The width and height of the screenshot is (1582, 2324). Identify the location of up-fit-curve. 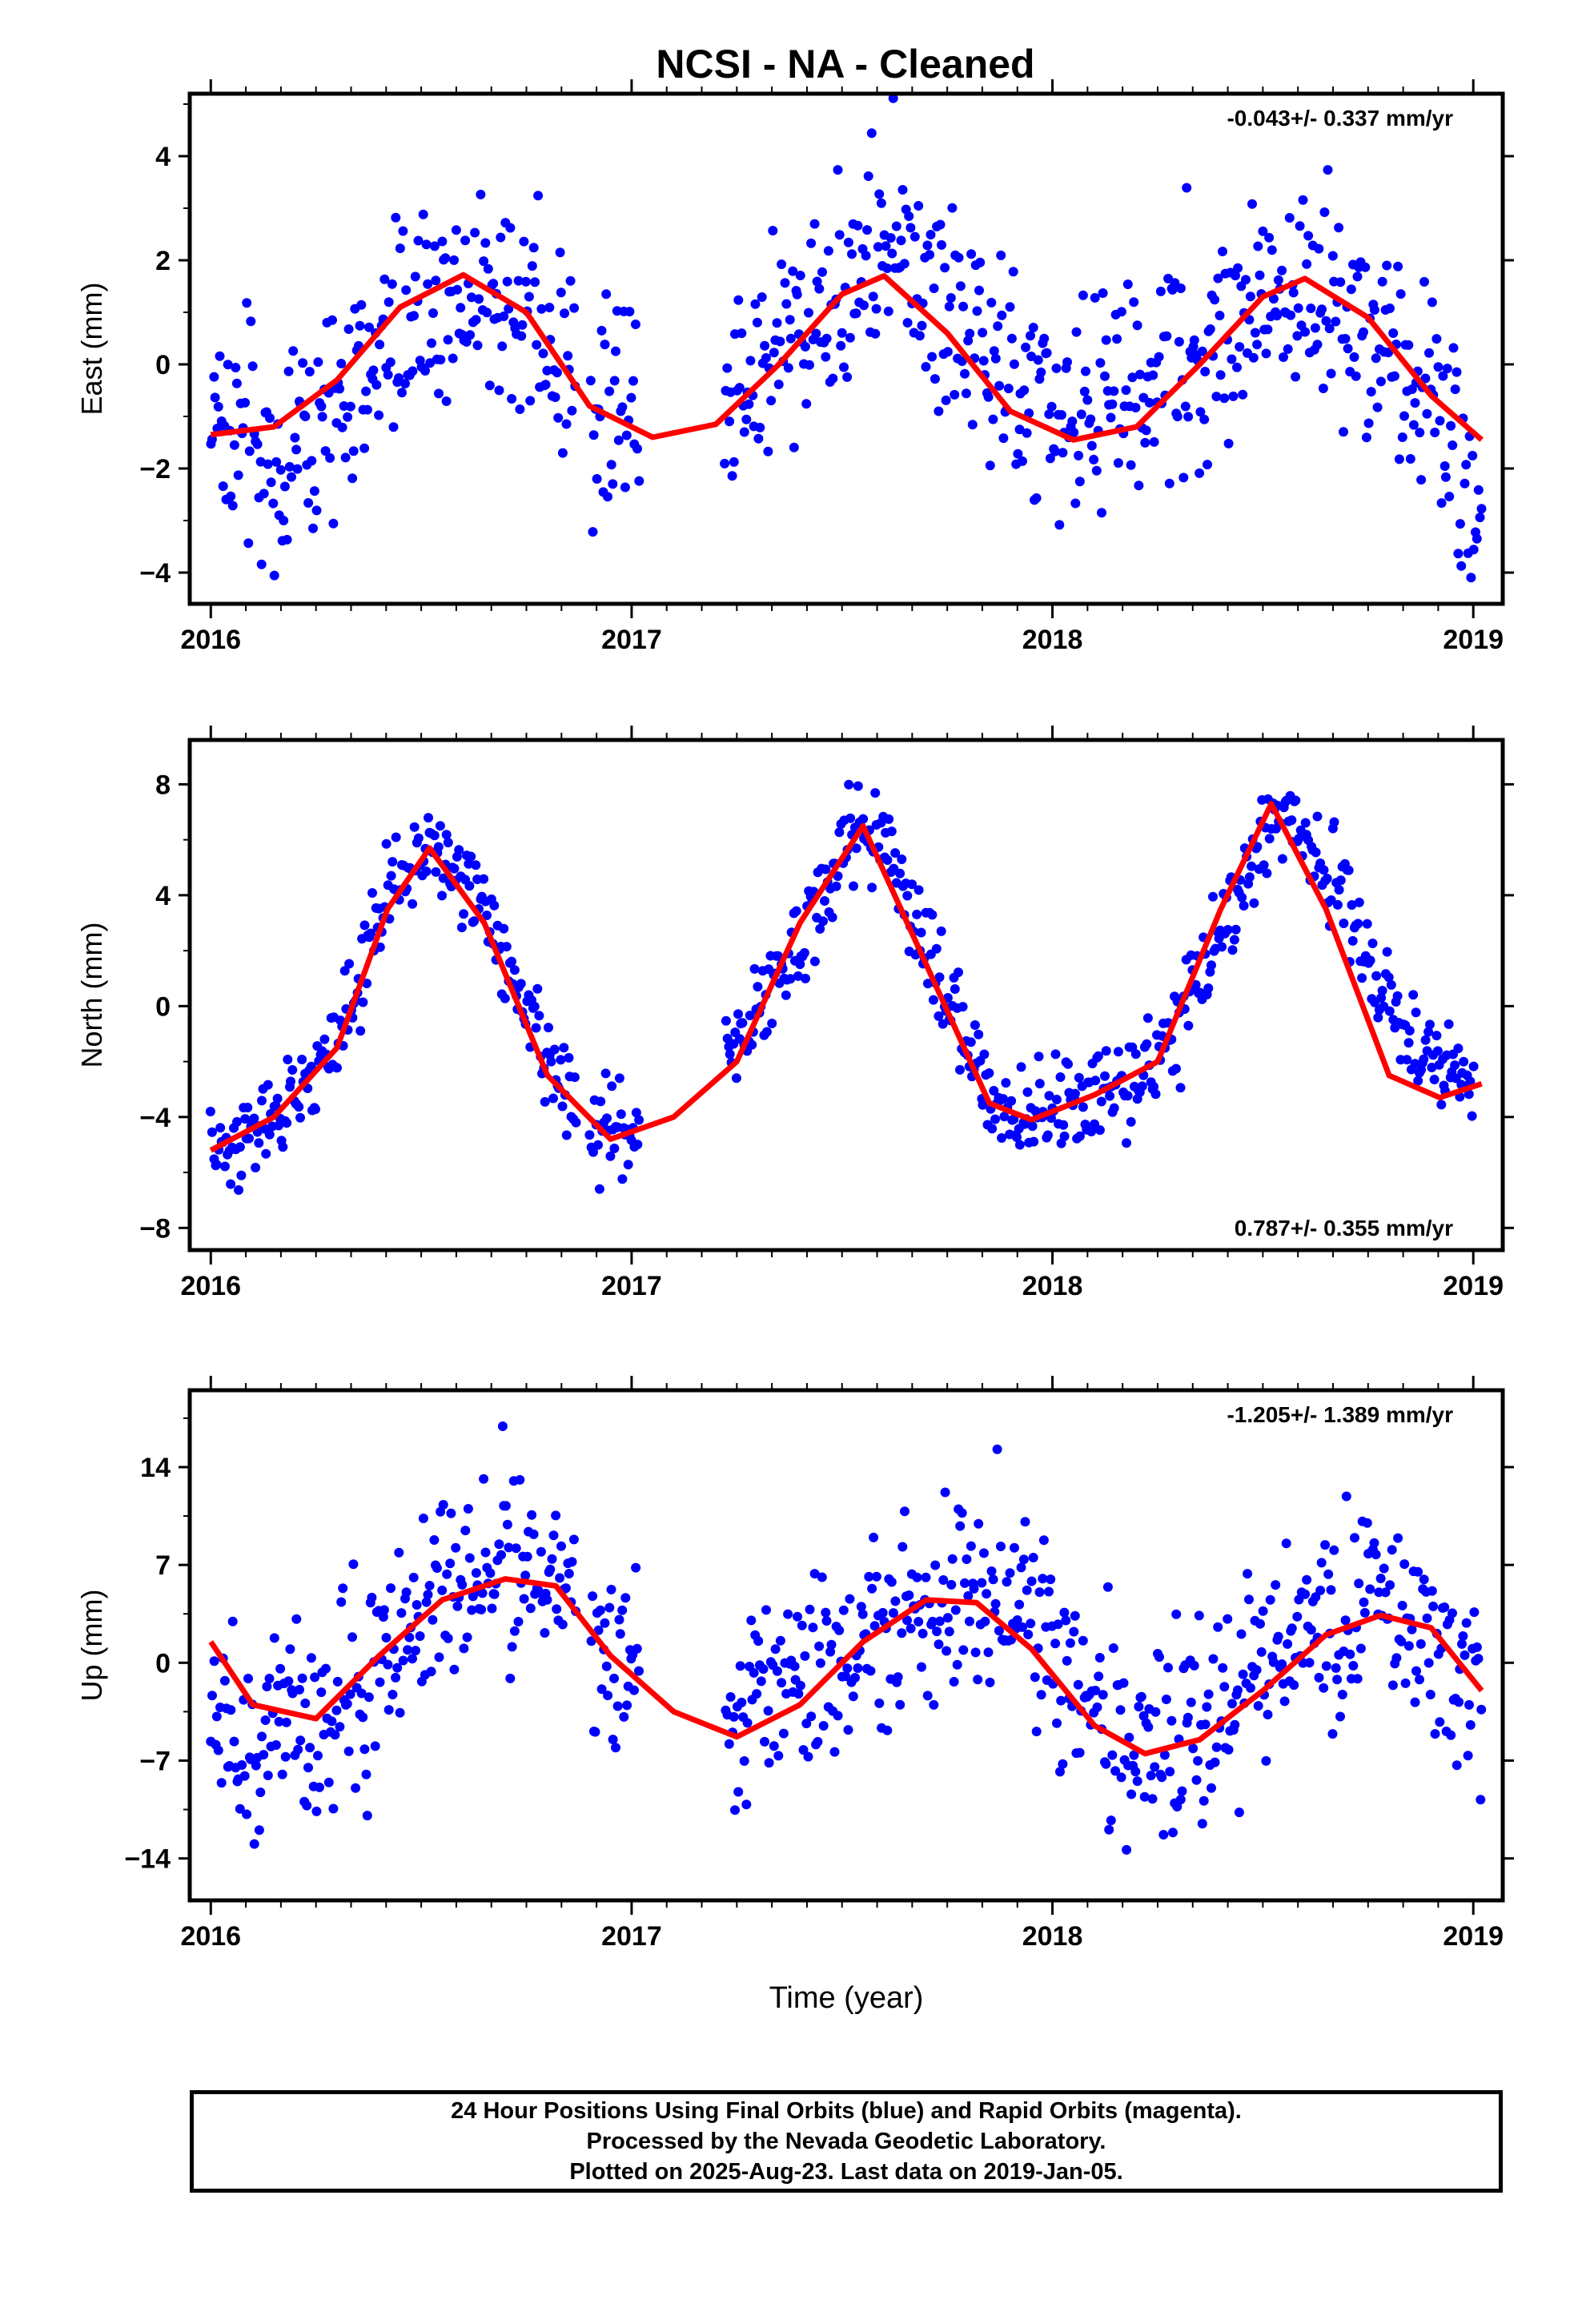
(846, 1666).